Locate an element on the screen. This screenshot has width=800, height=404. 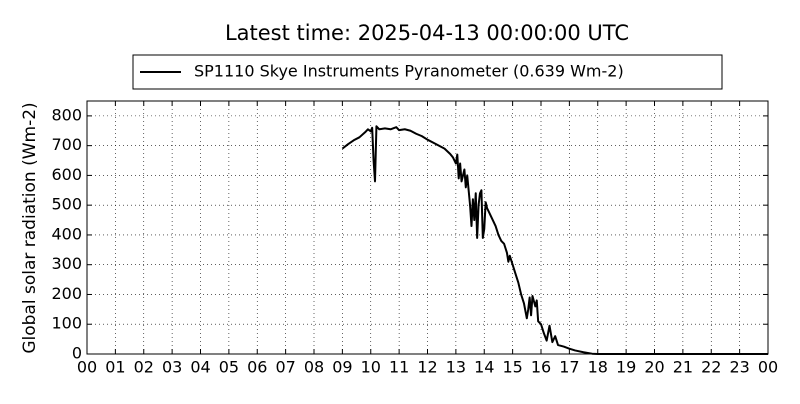
x-tick-label: 18 is located at coordinates (598, 367).